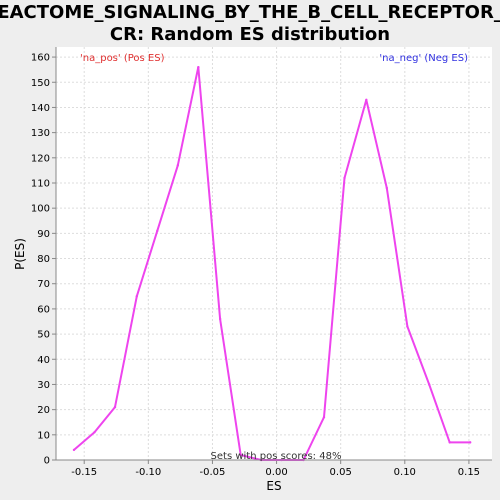 This screenshot has height=500, width=500. What do you see at coordinates (43, 284) in the screenshot?
I see `y-tick-label: 70` at bounding box center [43, 284].